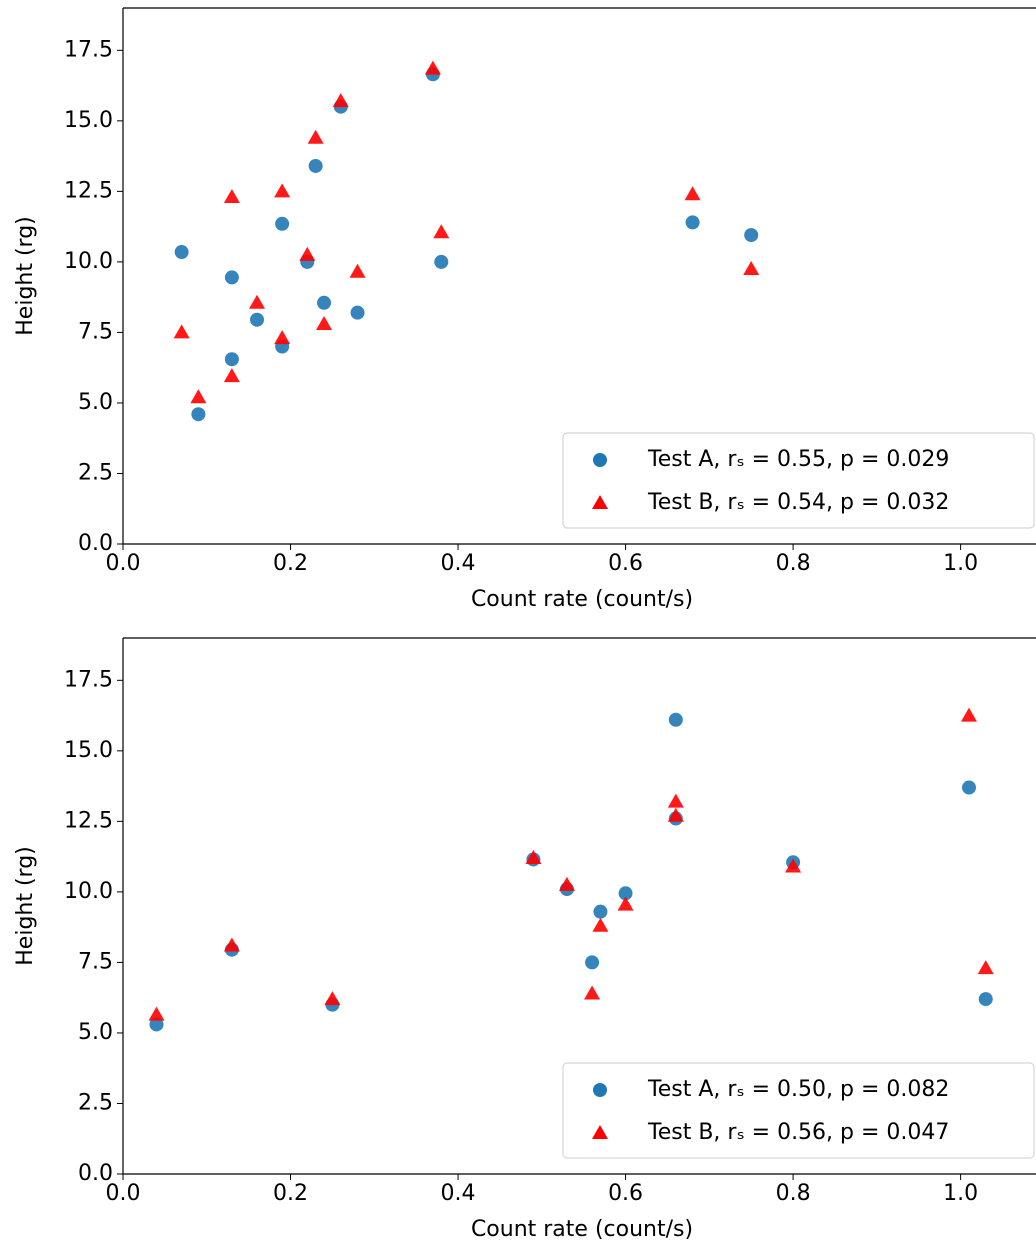 This screenshot has width=1036, height=1245. What do you see at coordinates (798, 459) in the screenshot?
I see `legend-label: Test A, rₛ = 0.55, p = 0.029` at bounding box center [798, 459].